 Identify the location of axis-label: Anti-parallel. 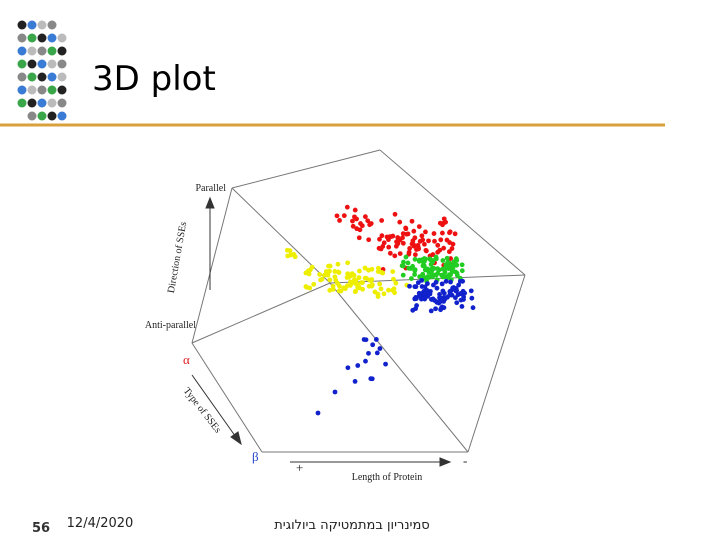
(170, 325).